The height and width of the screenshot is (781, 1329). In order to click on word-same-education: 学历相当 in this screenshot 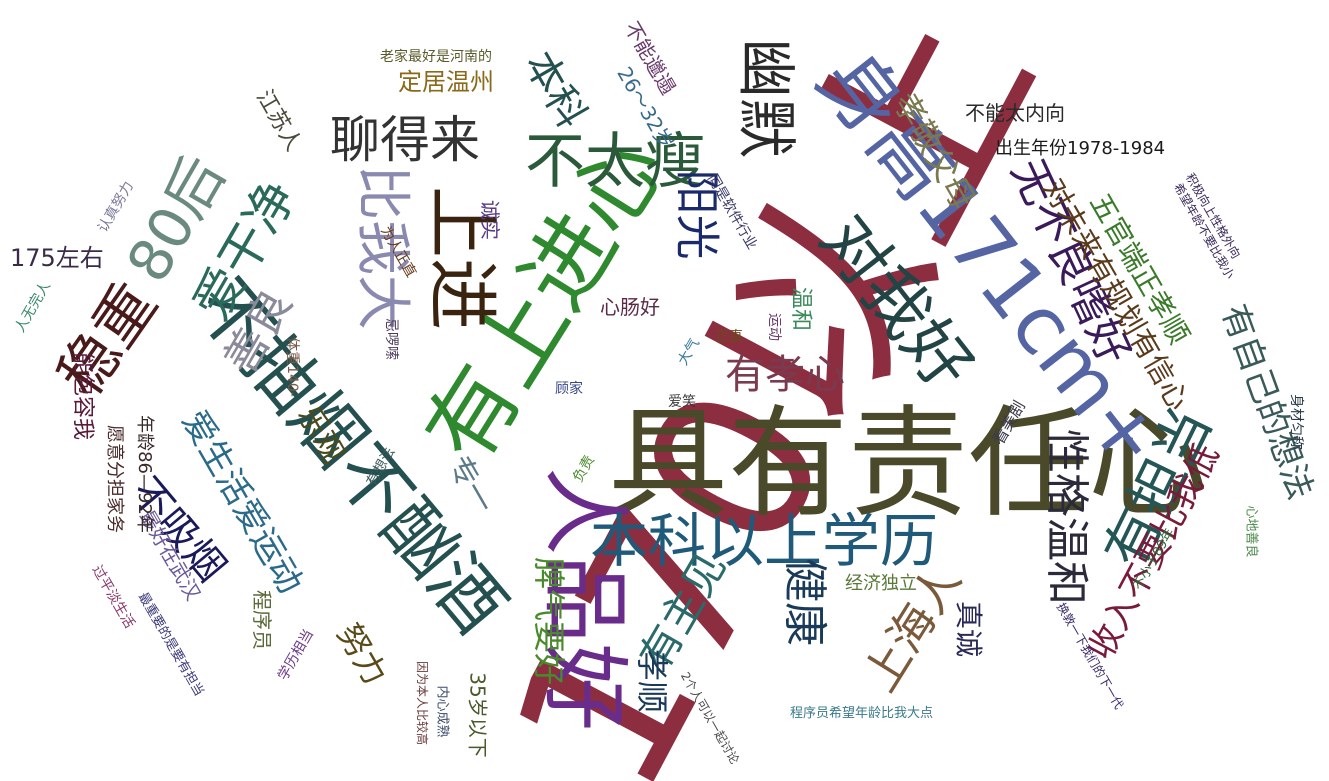, I will do `click(296, 655)`.